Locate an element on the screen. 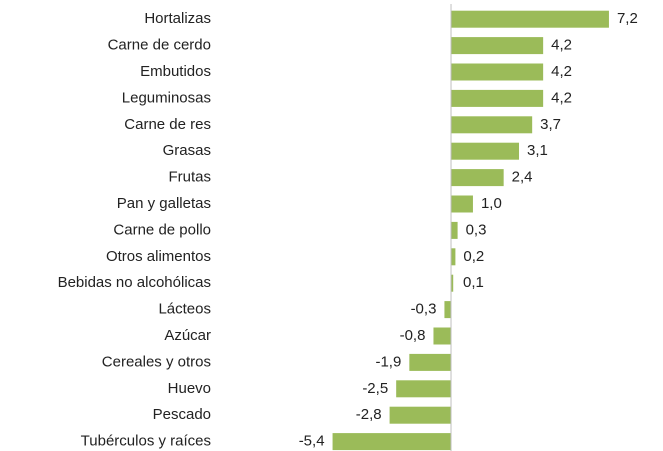 This screenshot has height=451, width=663. value-label: -2,8 is located at coordinates (369, 414).